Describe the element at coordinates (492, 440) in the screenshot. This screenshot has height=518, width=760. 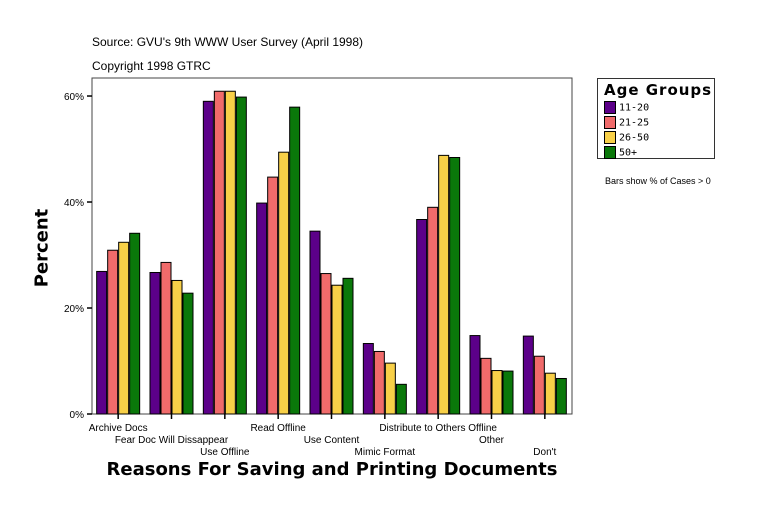
I see `x-tick-label: Other` at that location.